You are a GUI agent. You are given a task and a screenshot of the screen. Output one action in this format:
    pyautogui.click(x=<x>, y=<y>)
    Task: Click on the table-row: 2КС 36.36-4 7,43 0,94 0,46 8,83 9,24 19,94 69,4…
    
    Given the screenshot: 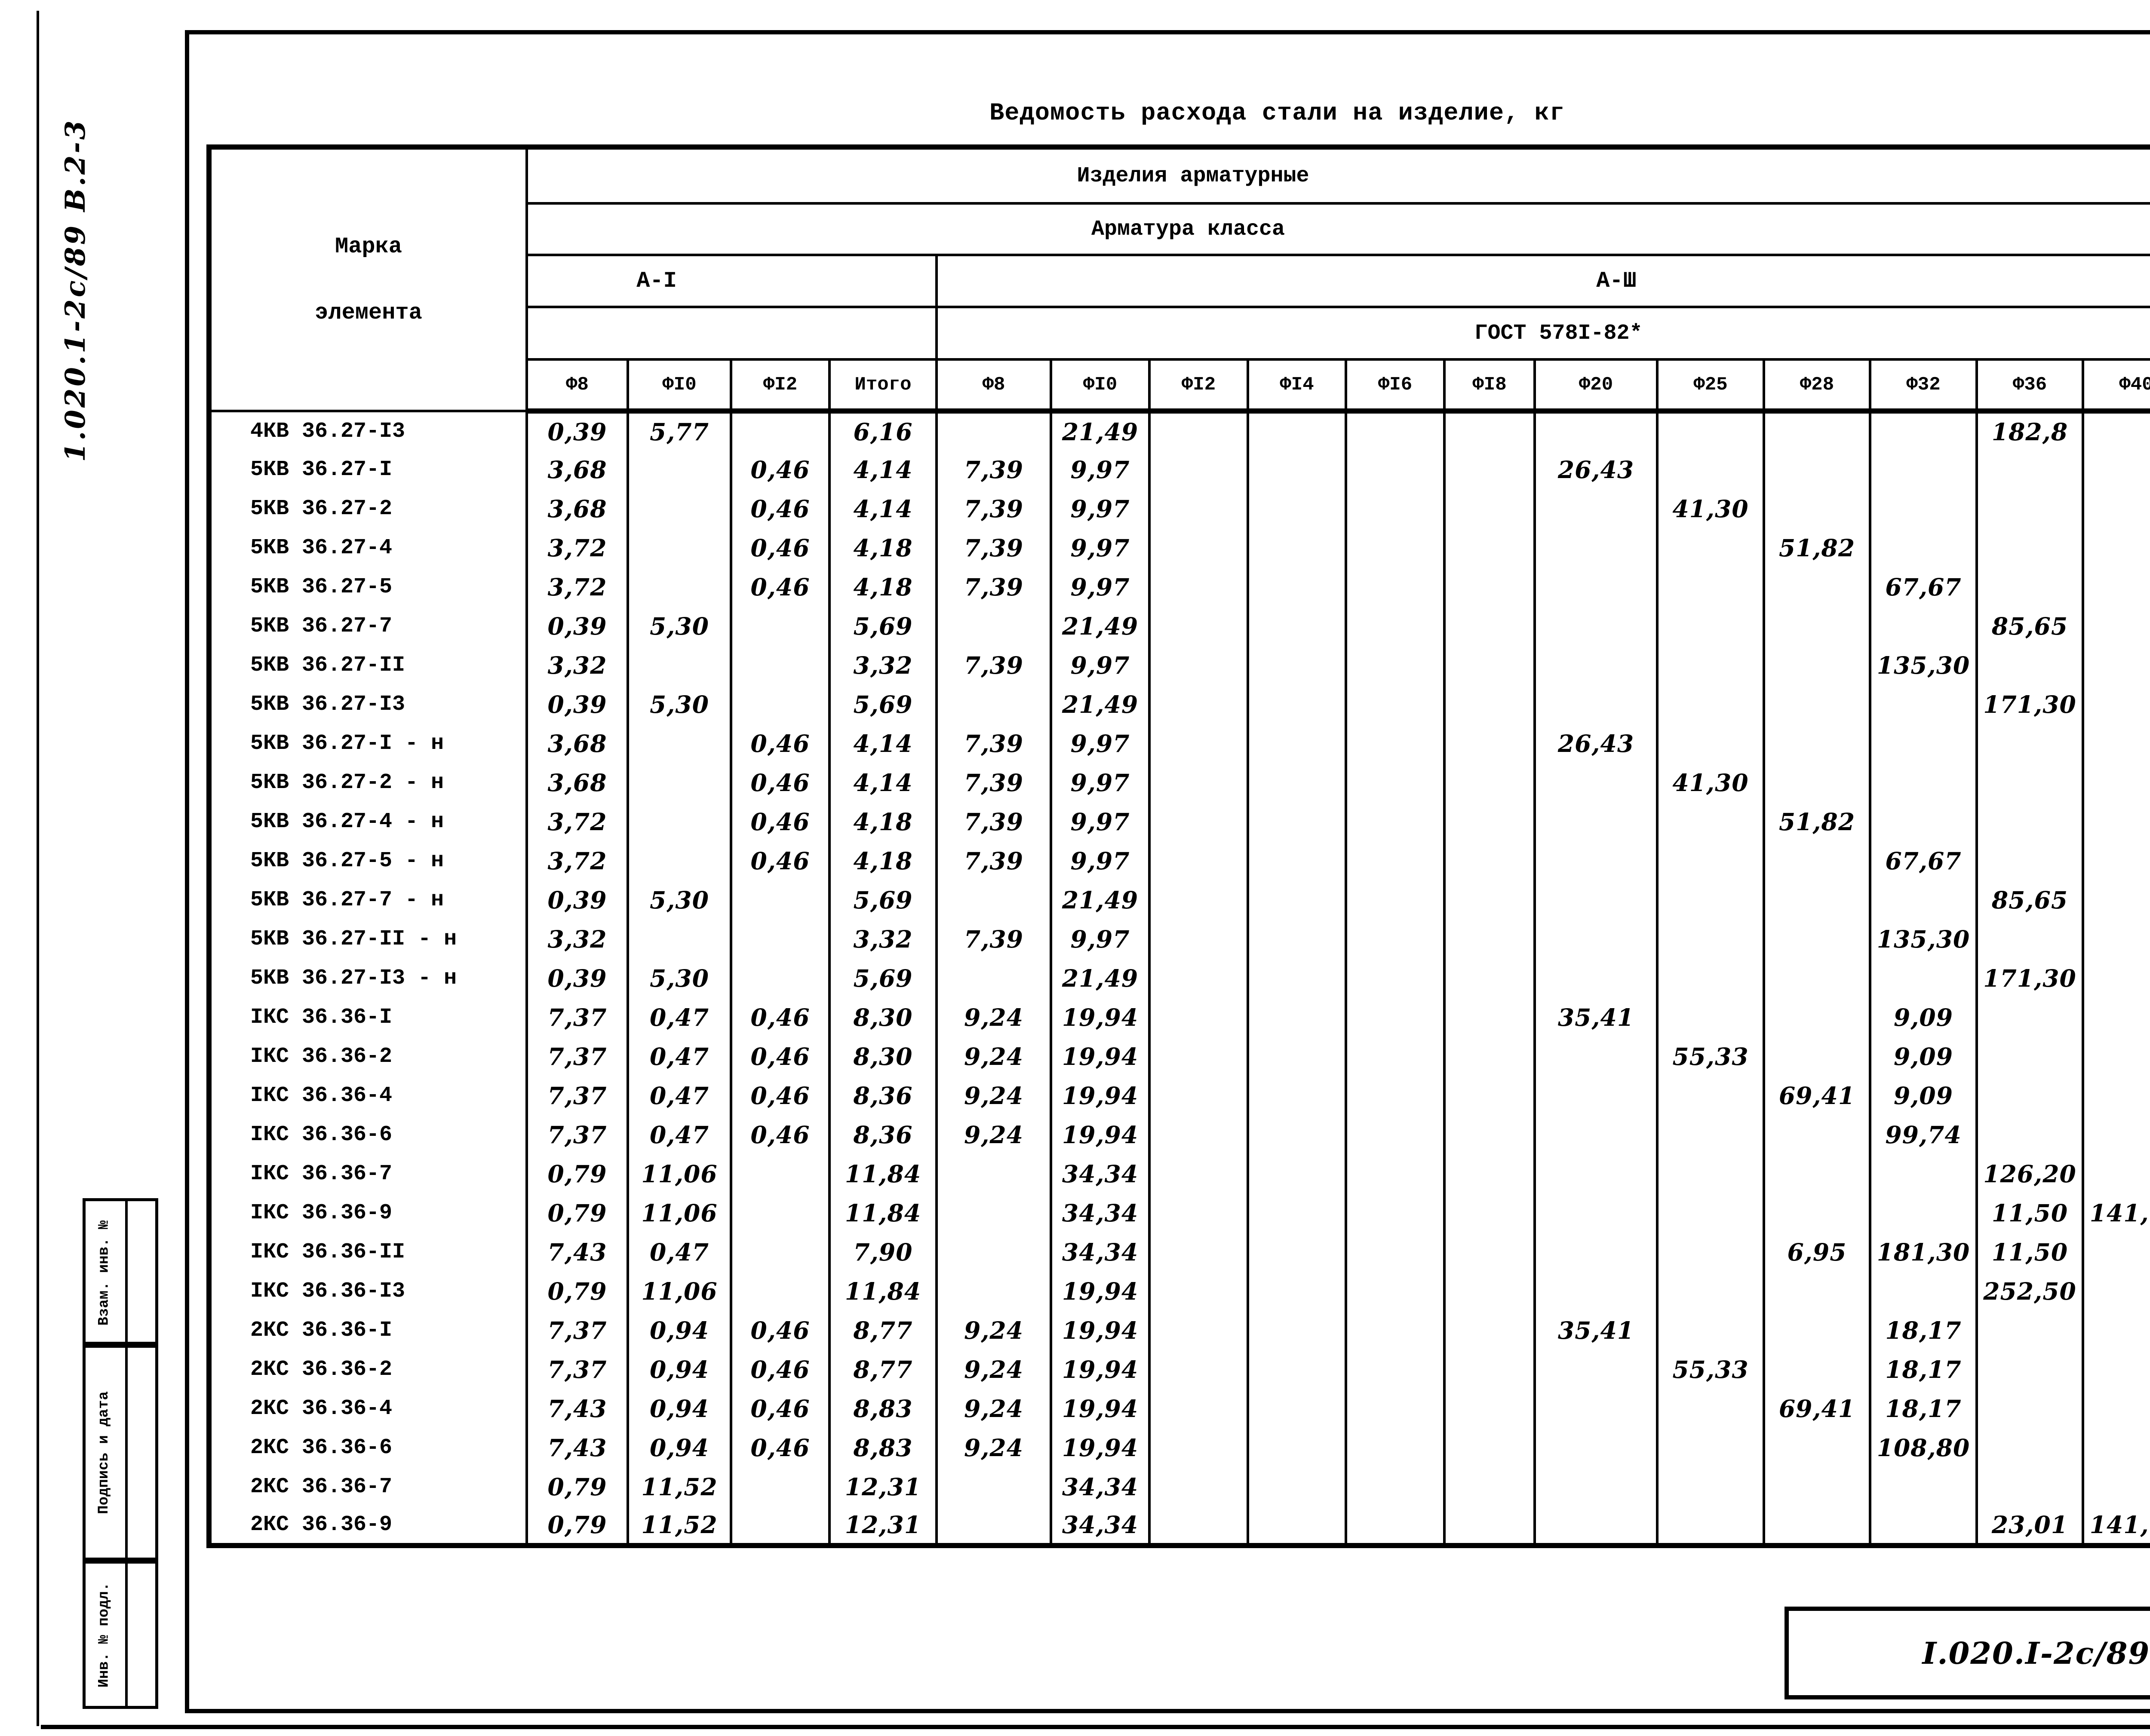 What is the action you would take?
    pyautogui.click(x=1179, y=1409)
    